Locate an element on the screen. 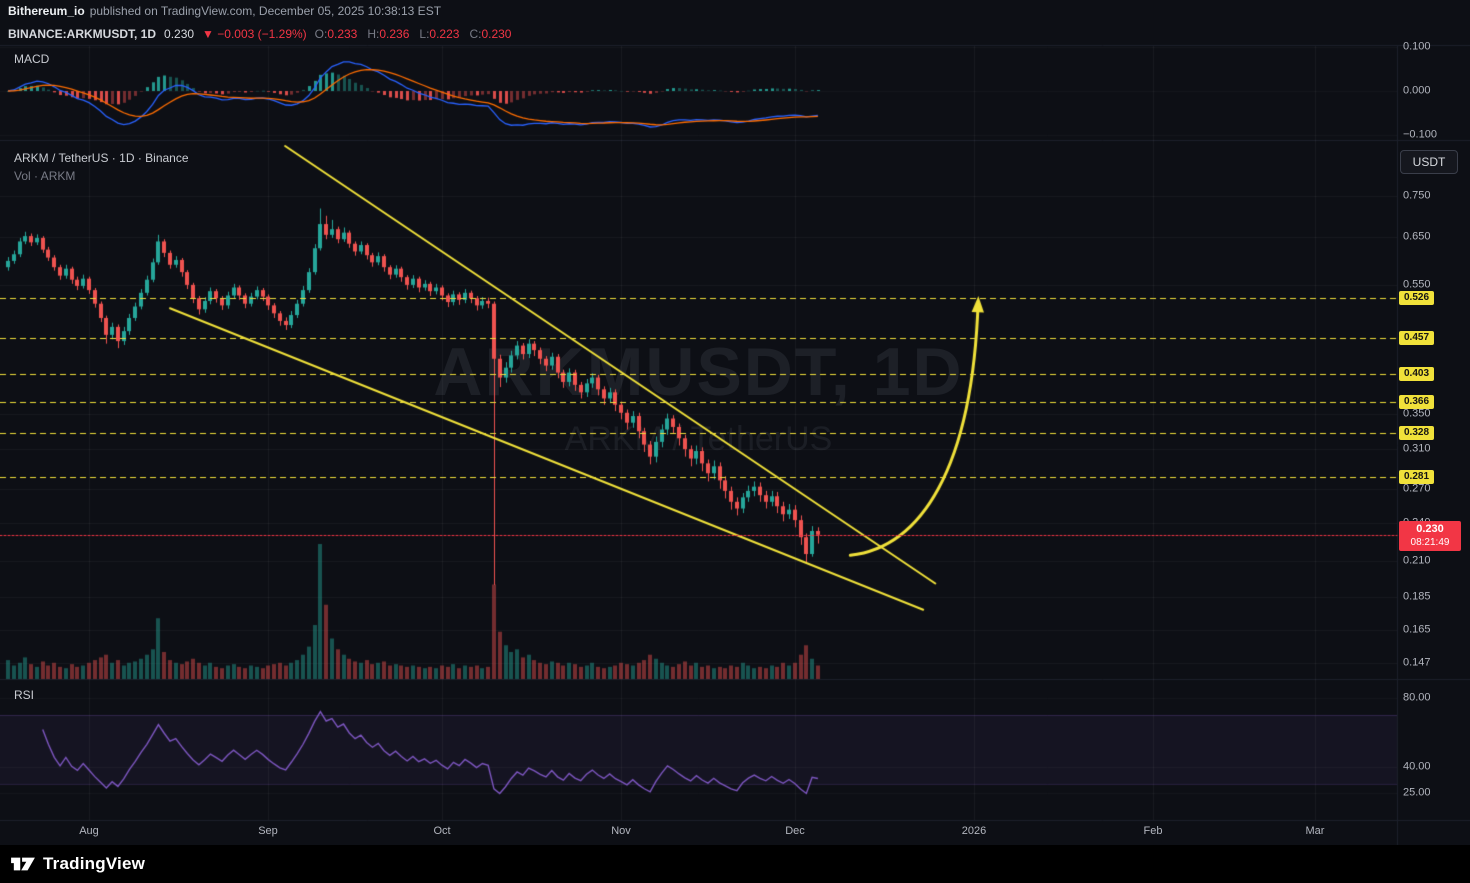  high-value: 0.236 is located at coordinates (394, 34).